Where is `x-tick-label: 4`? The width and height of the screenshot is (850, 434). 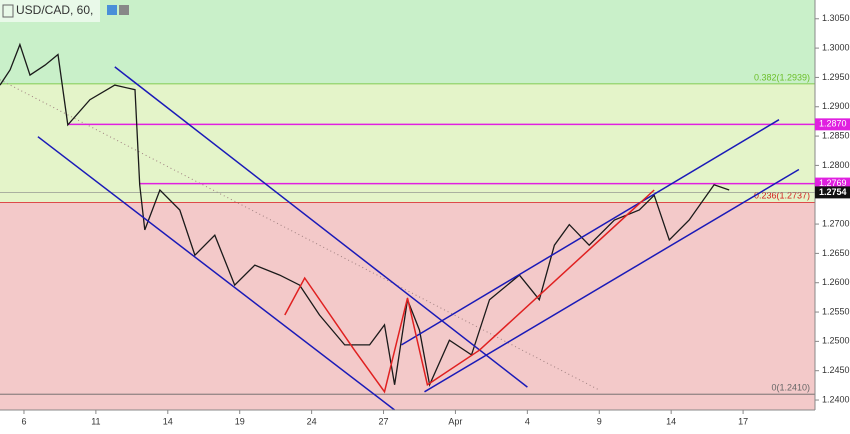 x-tick-label: 4 is located at coordinates (527, 421).